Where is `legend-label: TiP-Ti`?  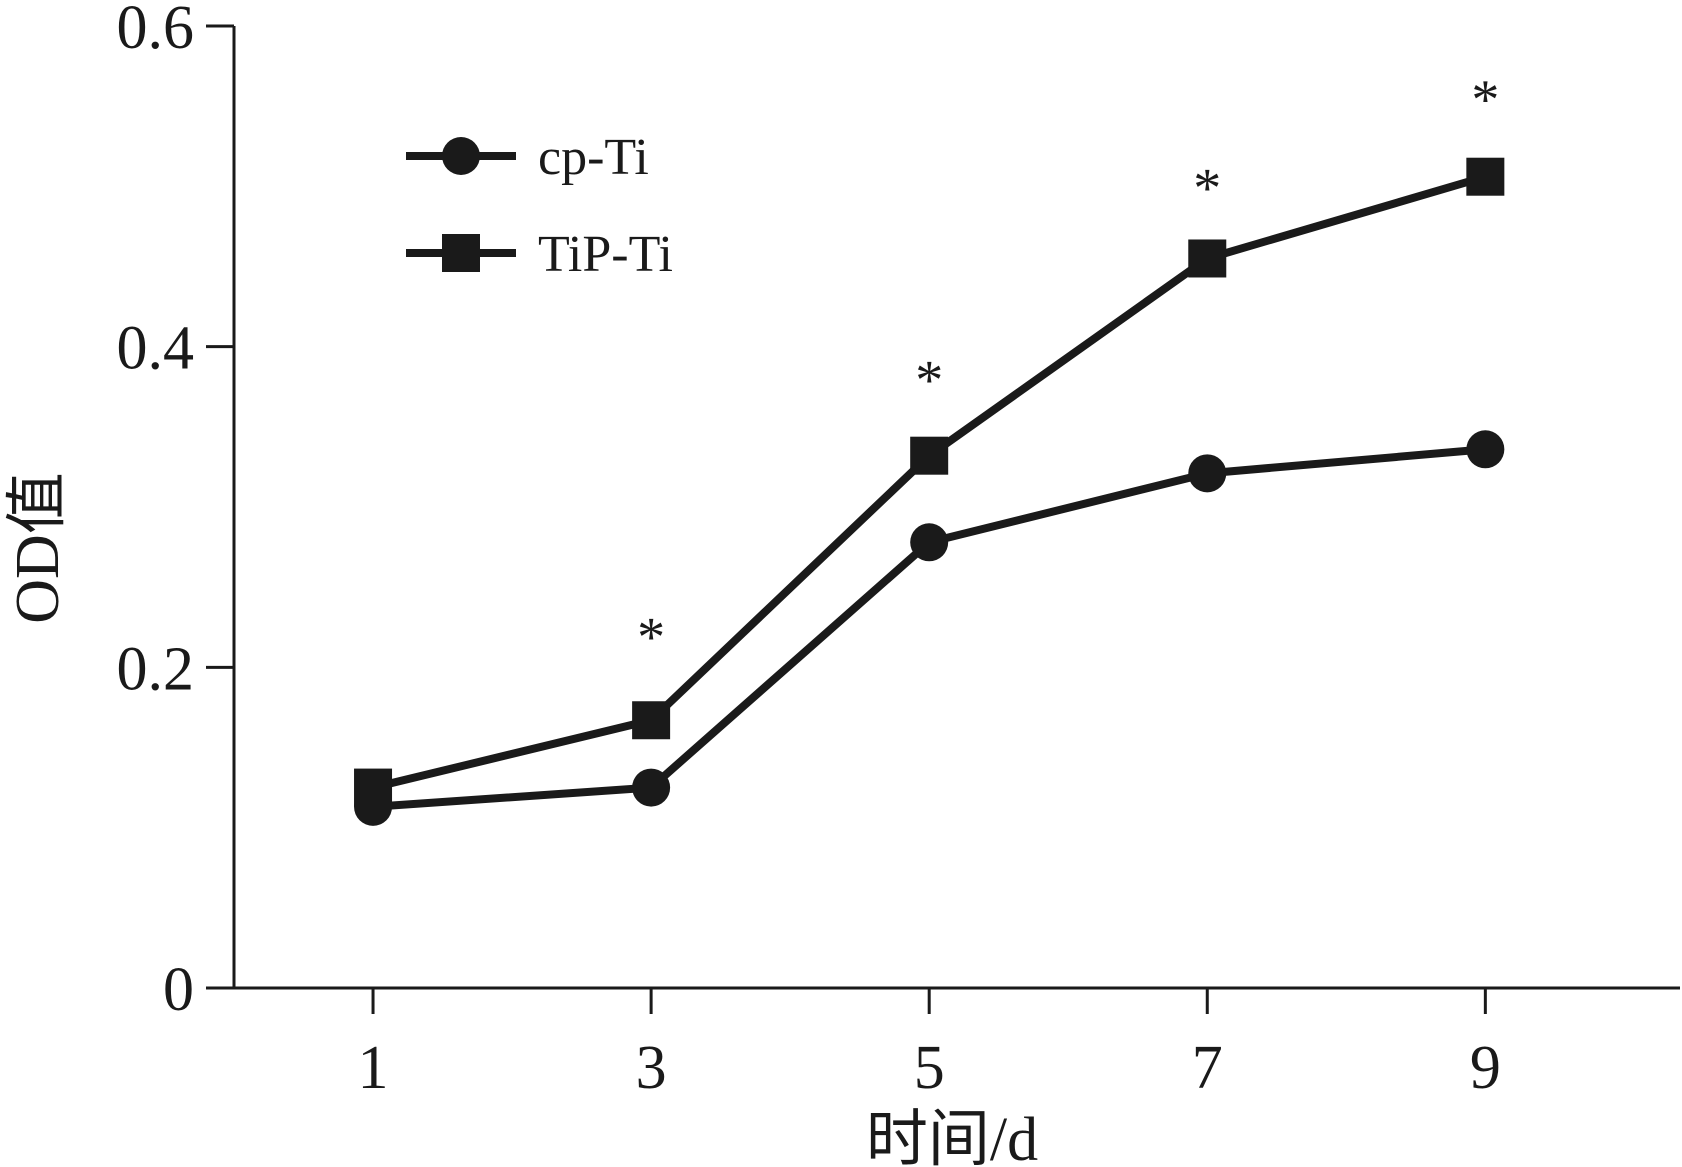 legend-label: TiP-Ti is located at coordinates (605, 254).